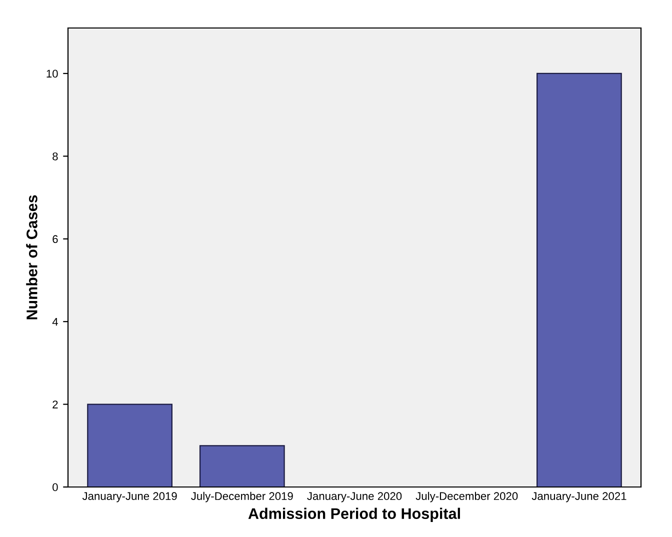  I want to click on x-tick-label: July-December 2020, so click(467, 497).